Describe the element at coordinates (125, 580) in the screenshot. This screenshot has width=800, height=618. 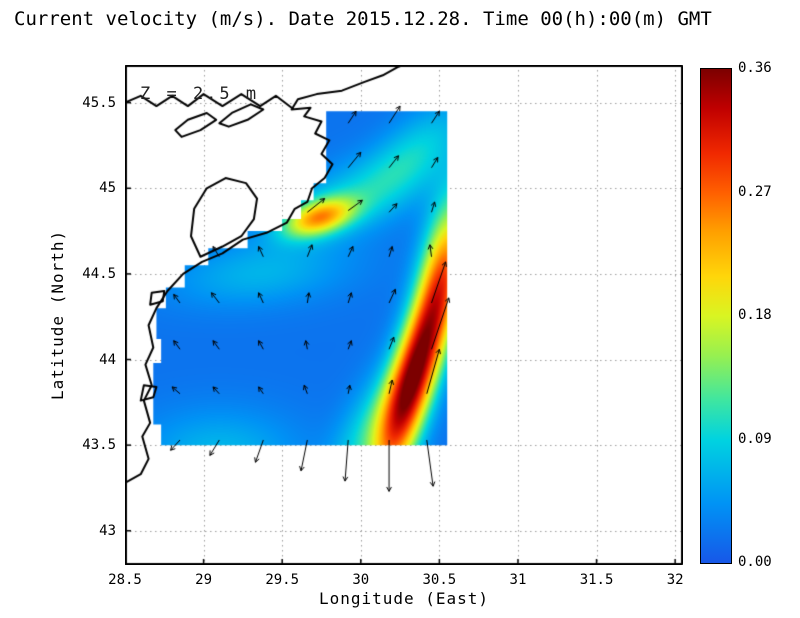
I see `x-tick-label: 28.5` at that location.